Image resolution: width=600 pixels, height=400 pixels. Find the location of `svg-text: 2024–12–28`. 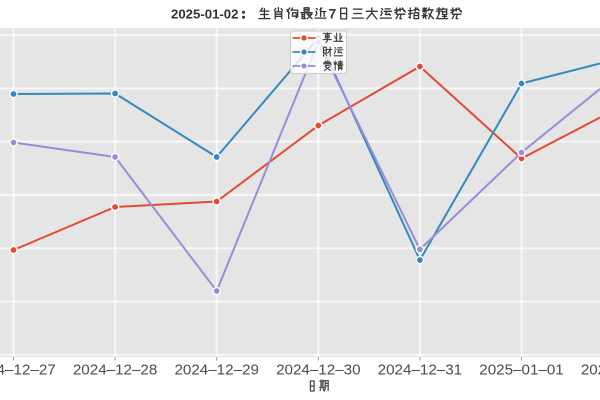

svg-text: 2024–12–28 is located at coordinates (115, 370).